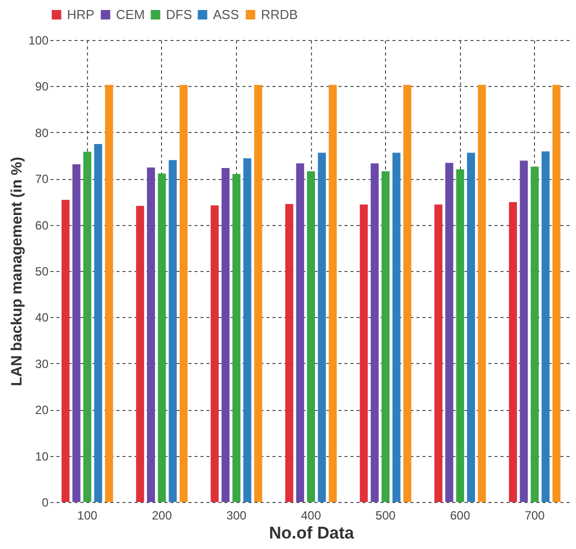 The width and height of the screenshot is (576, 549). What do you see at coordinates (311, 515) in the screenshot?
I see `x-tick-label: 400` at bounding box center [311, 515].